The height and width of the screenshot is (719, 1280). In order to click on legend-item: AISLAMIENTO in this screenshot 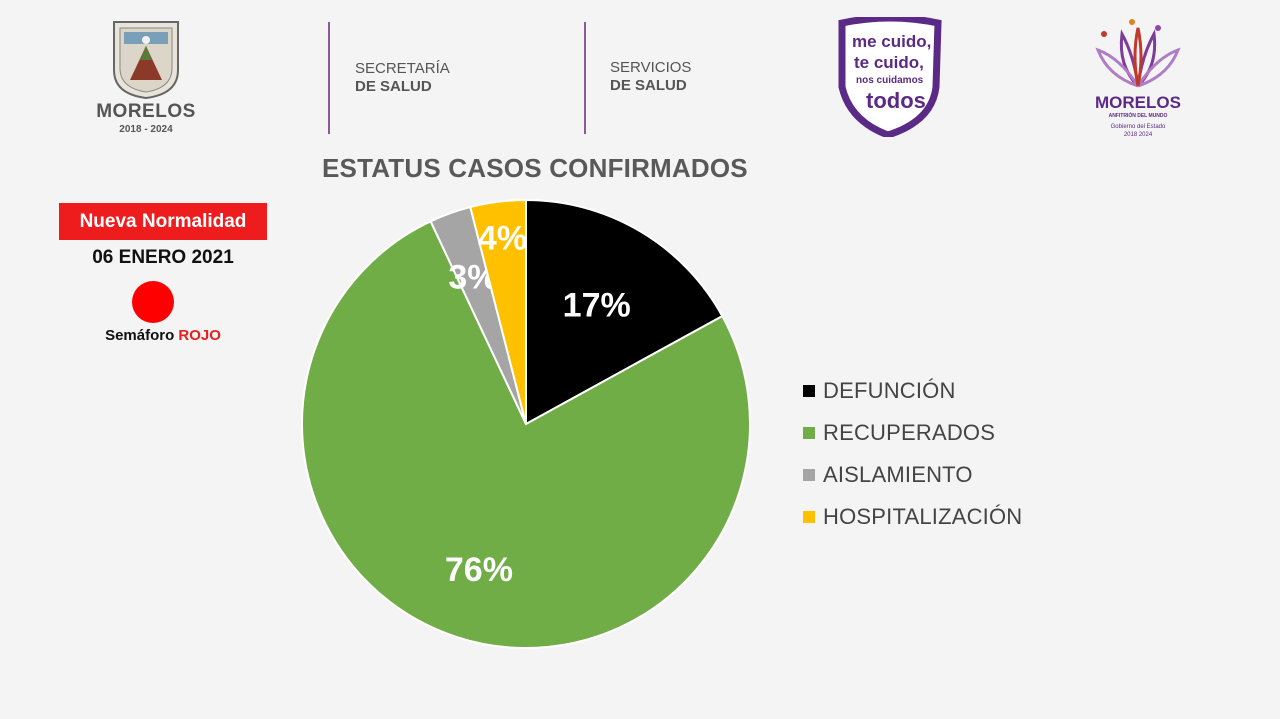, I will do `click(912, 475)`.